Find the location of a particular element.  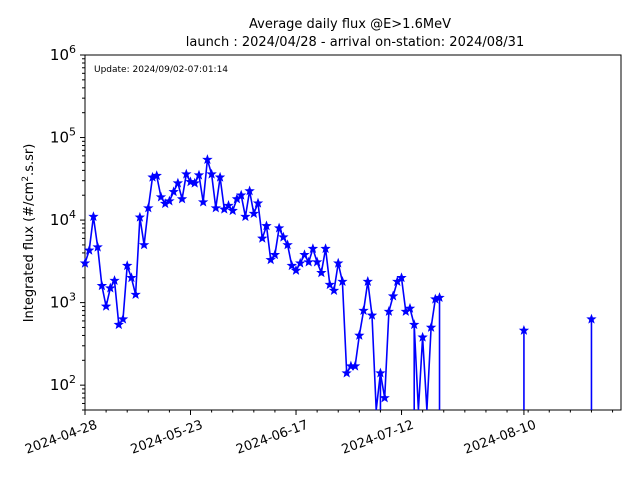

y-axis-label-main: Integrated flux (#/cm is located at coordinates (29, 252).